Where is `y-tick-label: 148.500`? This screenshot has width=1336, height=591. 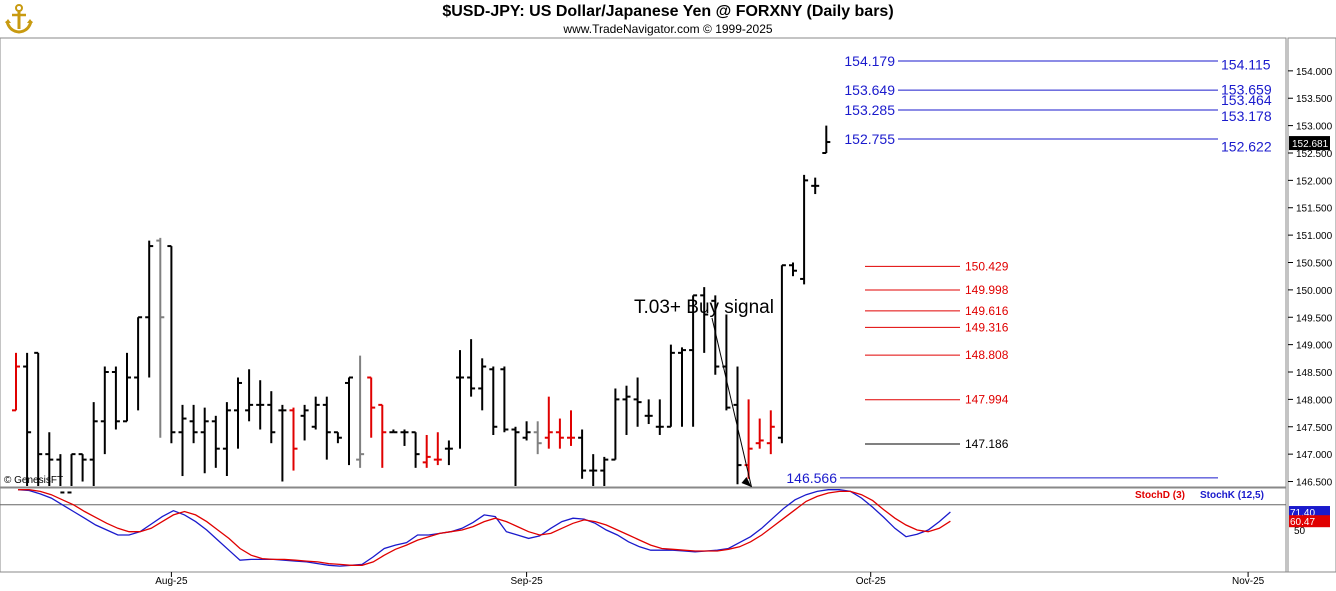
y-tick-label: 148.500 is located at coordinates (1314, 373).